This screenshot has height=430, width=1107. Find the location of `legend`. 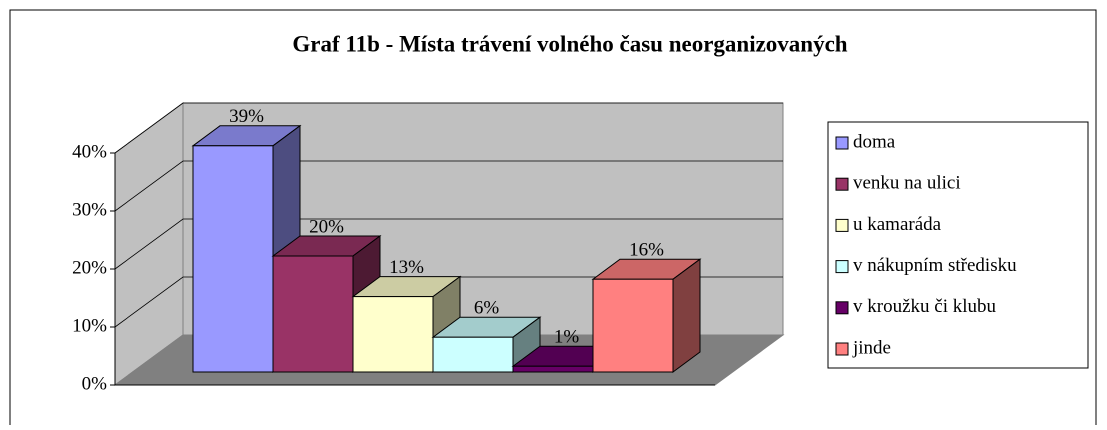

legend is located at coordinates (958, 245).